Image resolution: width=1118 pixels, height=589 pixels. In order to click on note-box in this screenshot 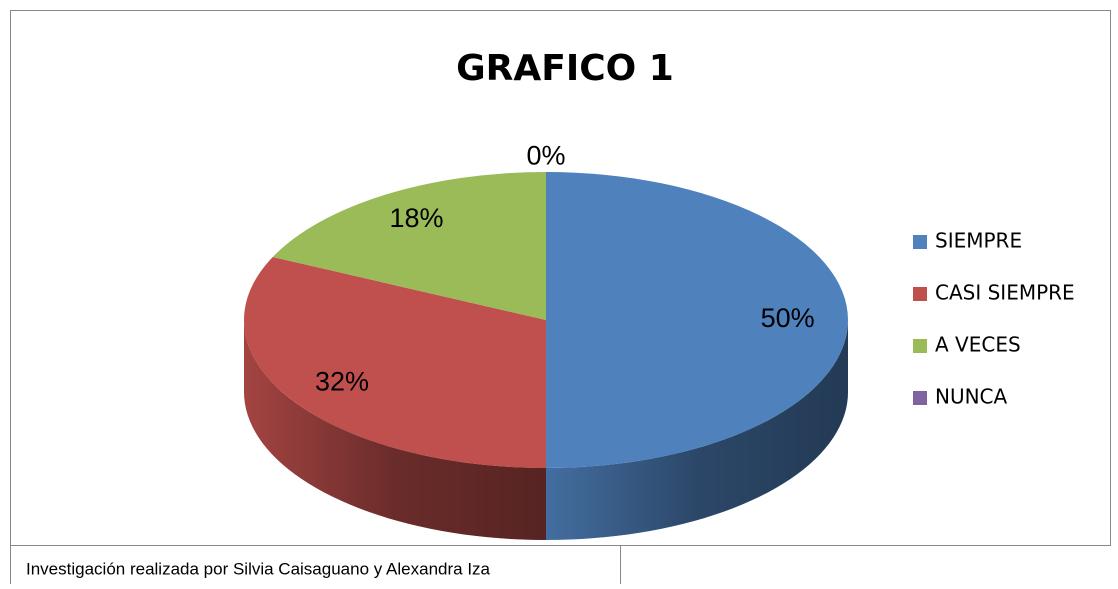, I will do `click(315, 565)`.